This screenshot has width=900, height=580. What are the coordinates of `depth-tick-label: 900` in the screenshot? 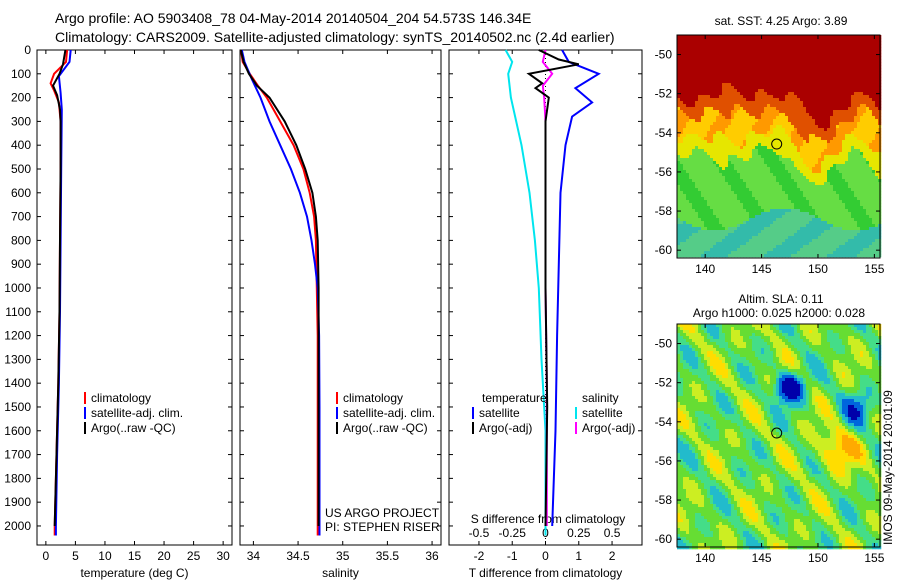 It's located at (21, 264).